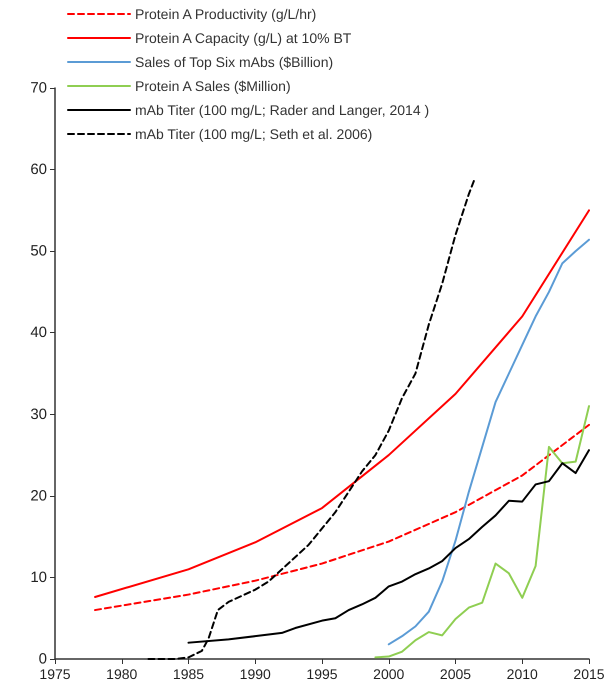  I want to click on x-tick-label: 1995, so click(322, 674).